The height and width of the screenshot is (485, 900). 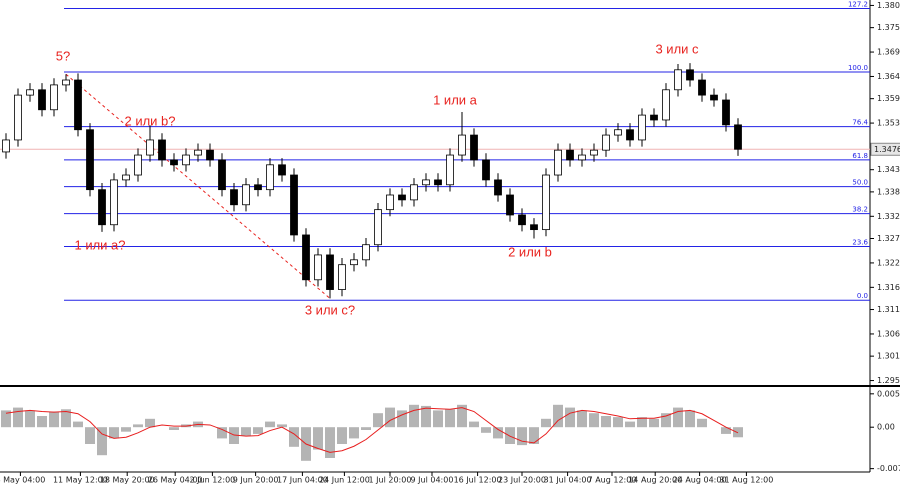 I want to click on x-tick-label: 7 Aug 12:00, so click(x=612, y=480).